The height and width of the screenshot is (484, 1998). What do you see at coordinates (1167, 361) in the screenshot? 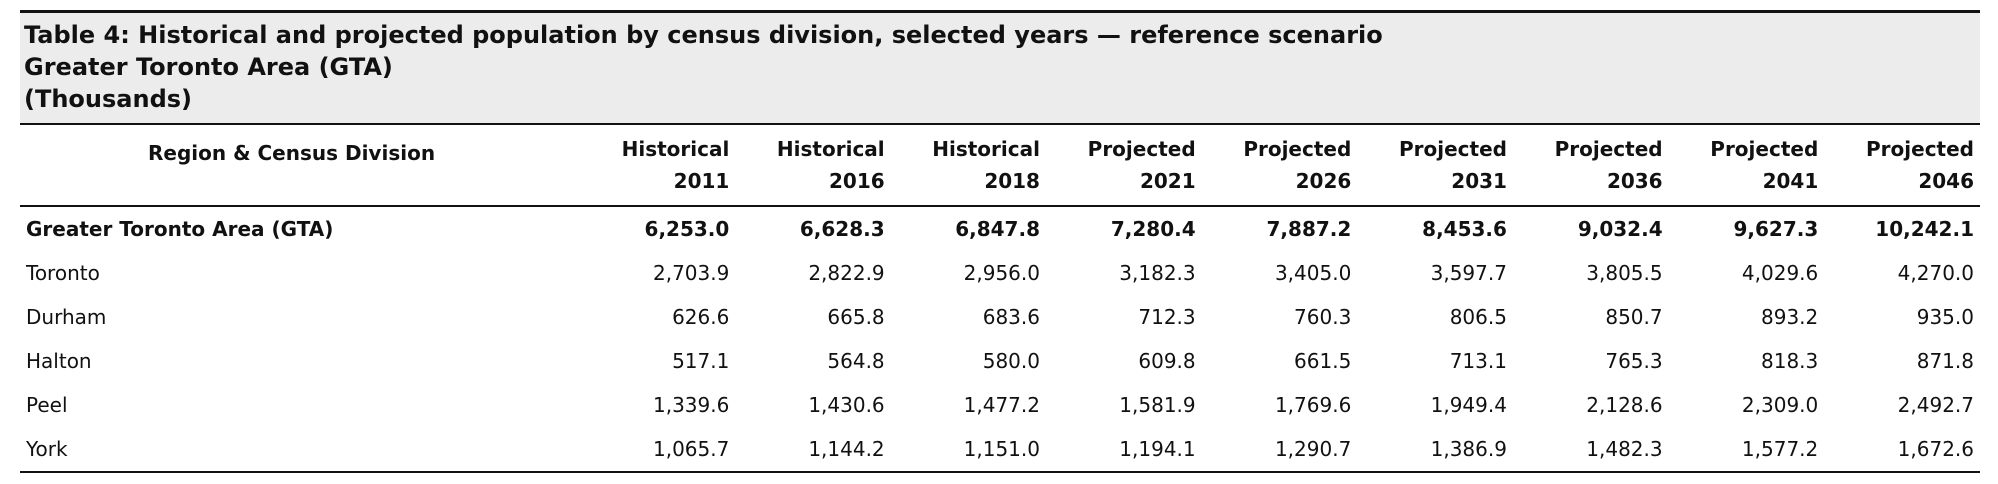
I see `table-cell: 609.8` at bounding box center [1167, 361].